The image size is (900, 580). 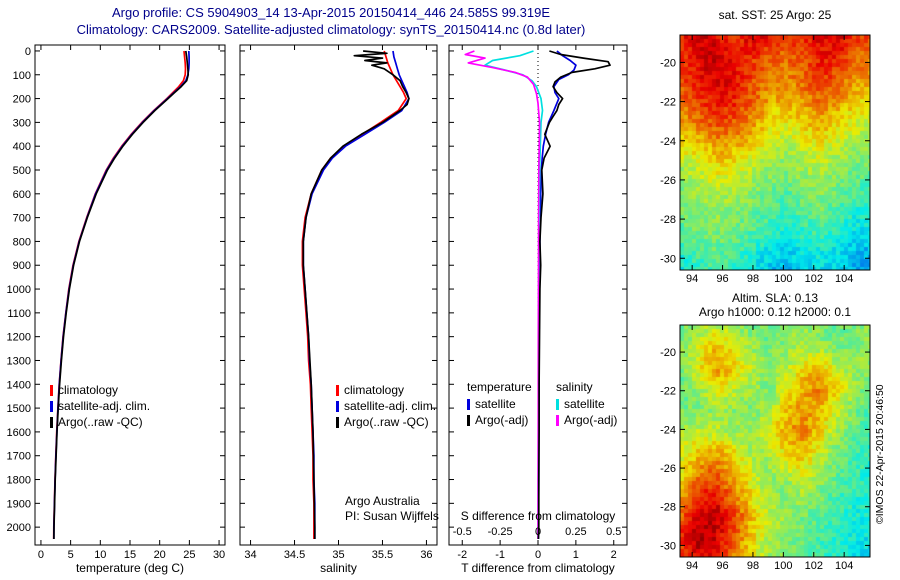 I want to click on argo-australia-annotation: Argo Australia PI: Susan Wijffels, so click(x=392, y=509).